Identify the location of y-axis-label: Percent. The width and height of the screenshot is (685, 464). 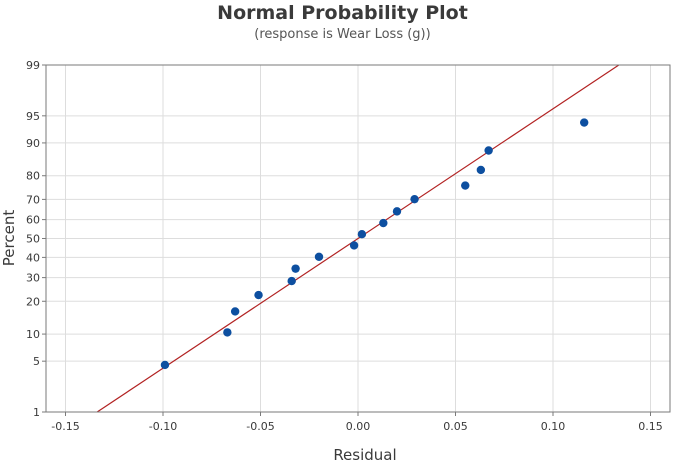
(9, 238).